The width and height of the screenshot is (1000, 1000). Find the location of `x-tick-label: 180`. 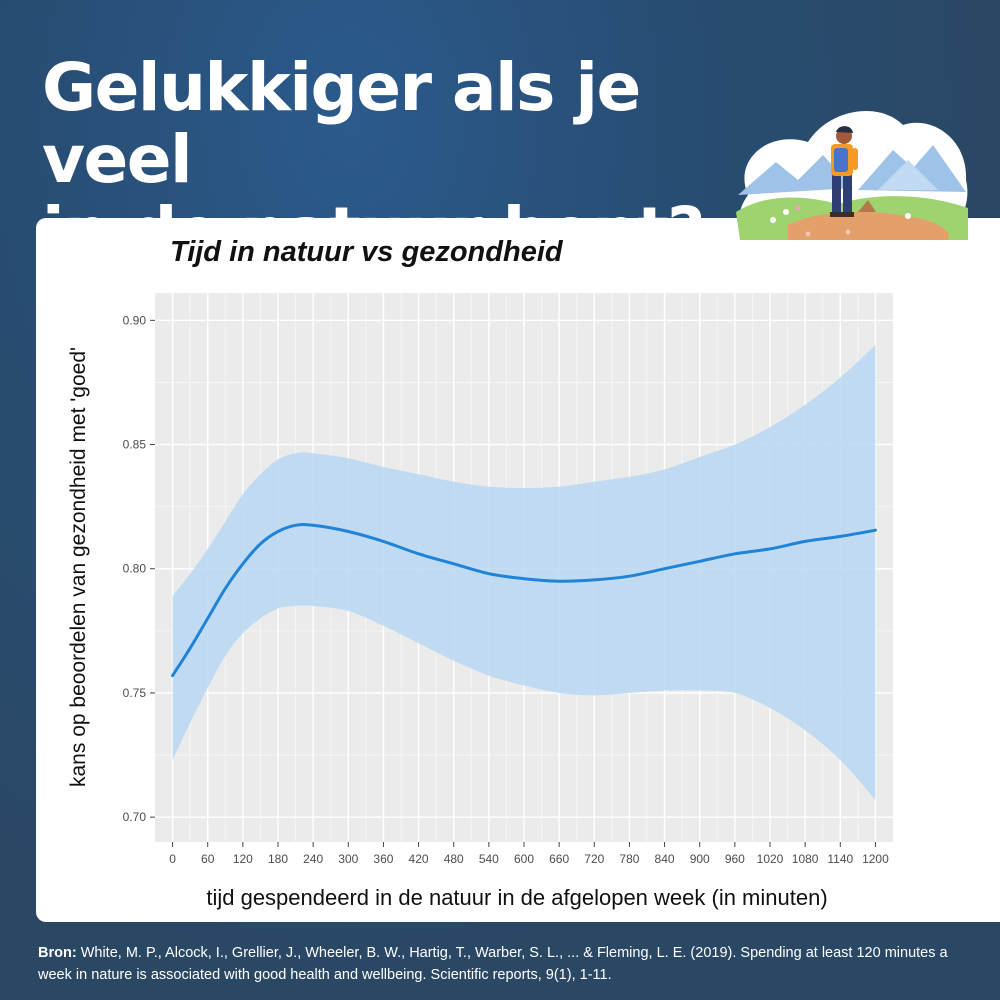

x-tick-label: 180 is located at coordinates (278, 859).